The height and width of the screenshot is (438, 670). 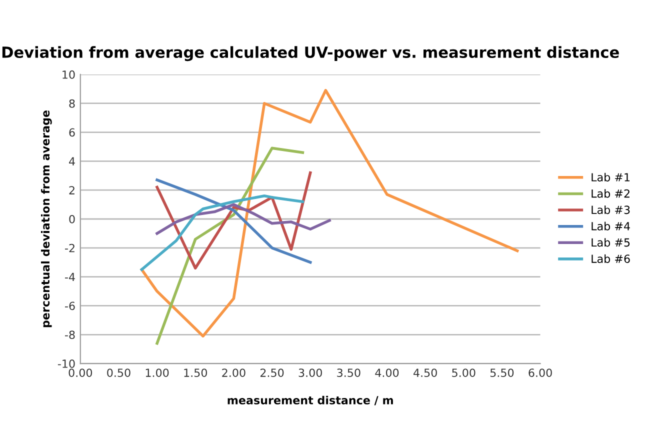 What do you see at coordinates (70, 306) in the screenshot?
I see `y-tick-label: -6` at bounding box center [70, 306].